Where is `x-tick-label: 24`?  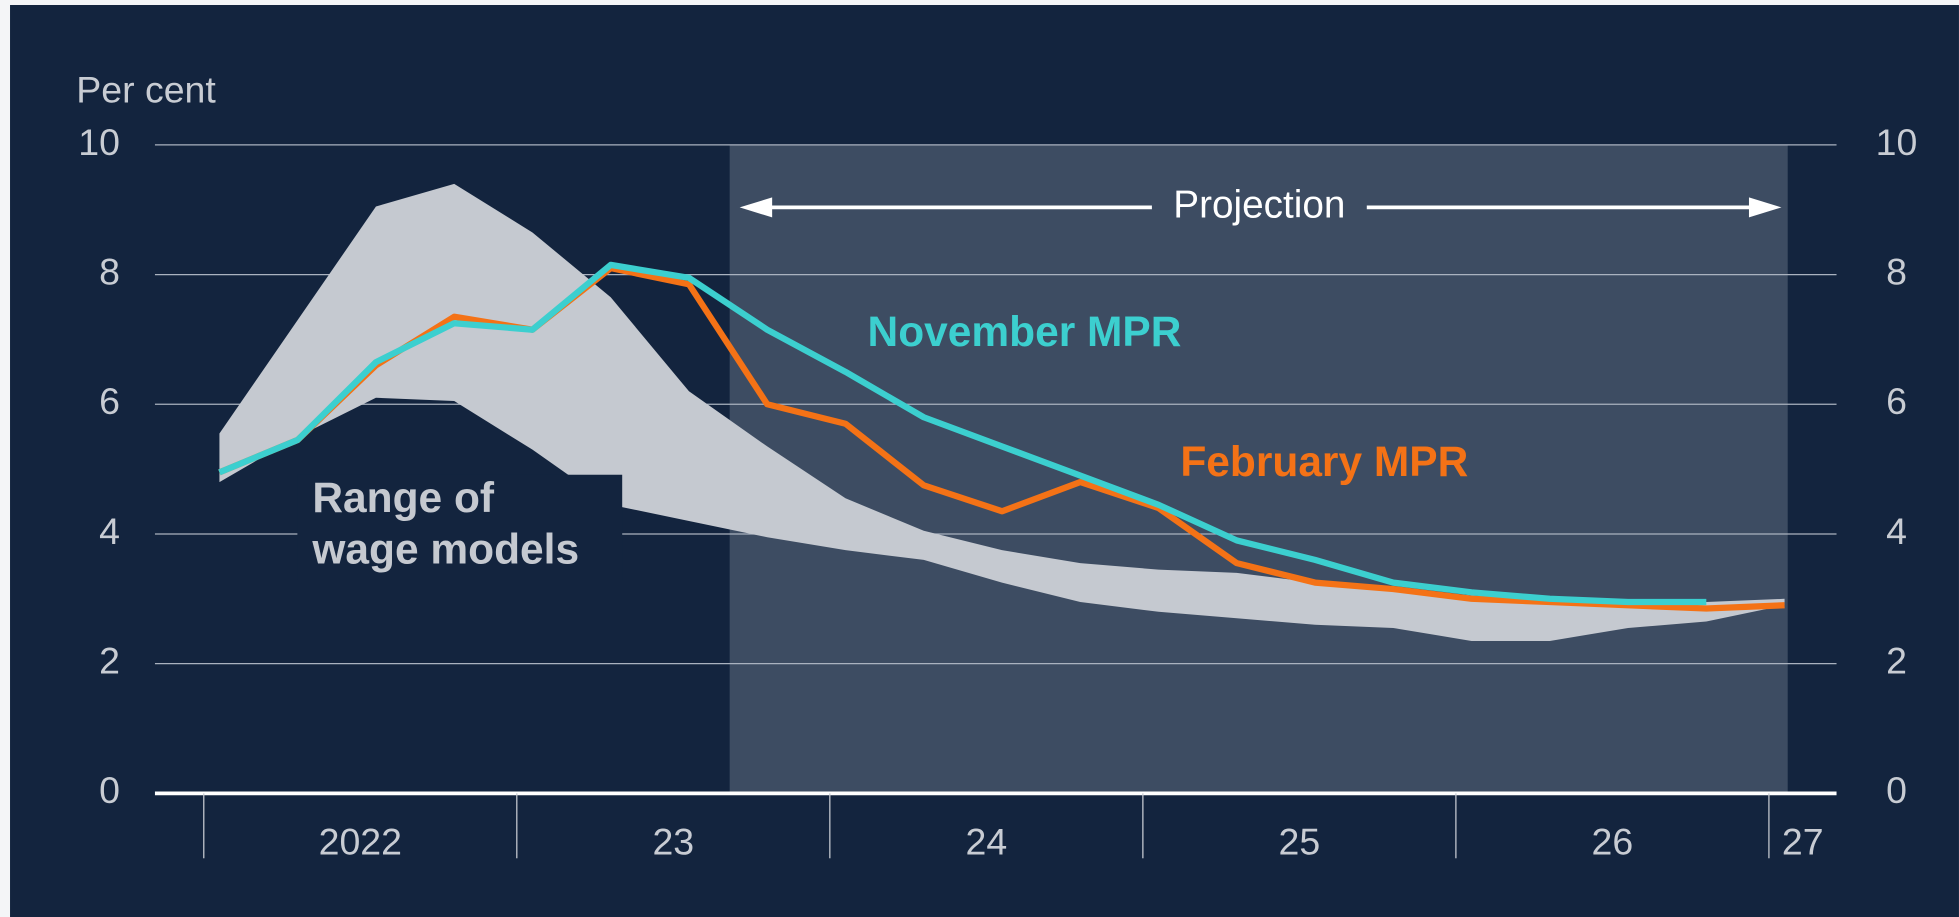 x-tick-label: 24 is located at coordinates (987, 841).